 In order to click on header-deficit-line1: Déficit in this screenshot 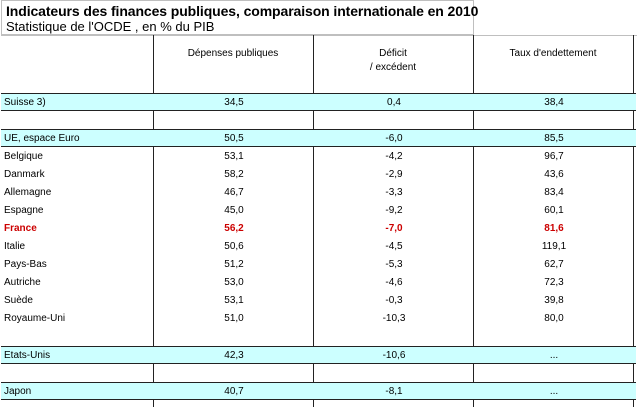, I will do `click(393, 53)`.